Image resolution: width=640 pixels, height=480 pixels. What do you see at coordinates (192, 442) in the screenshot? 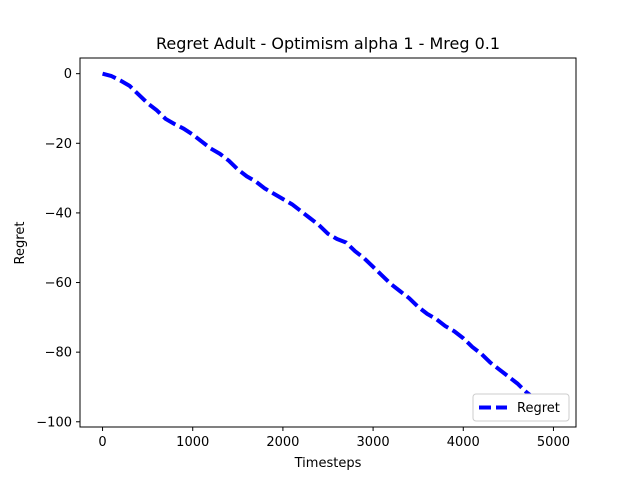
I see `x-tick-label: 1000` at bounding box center [192, 442].